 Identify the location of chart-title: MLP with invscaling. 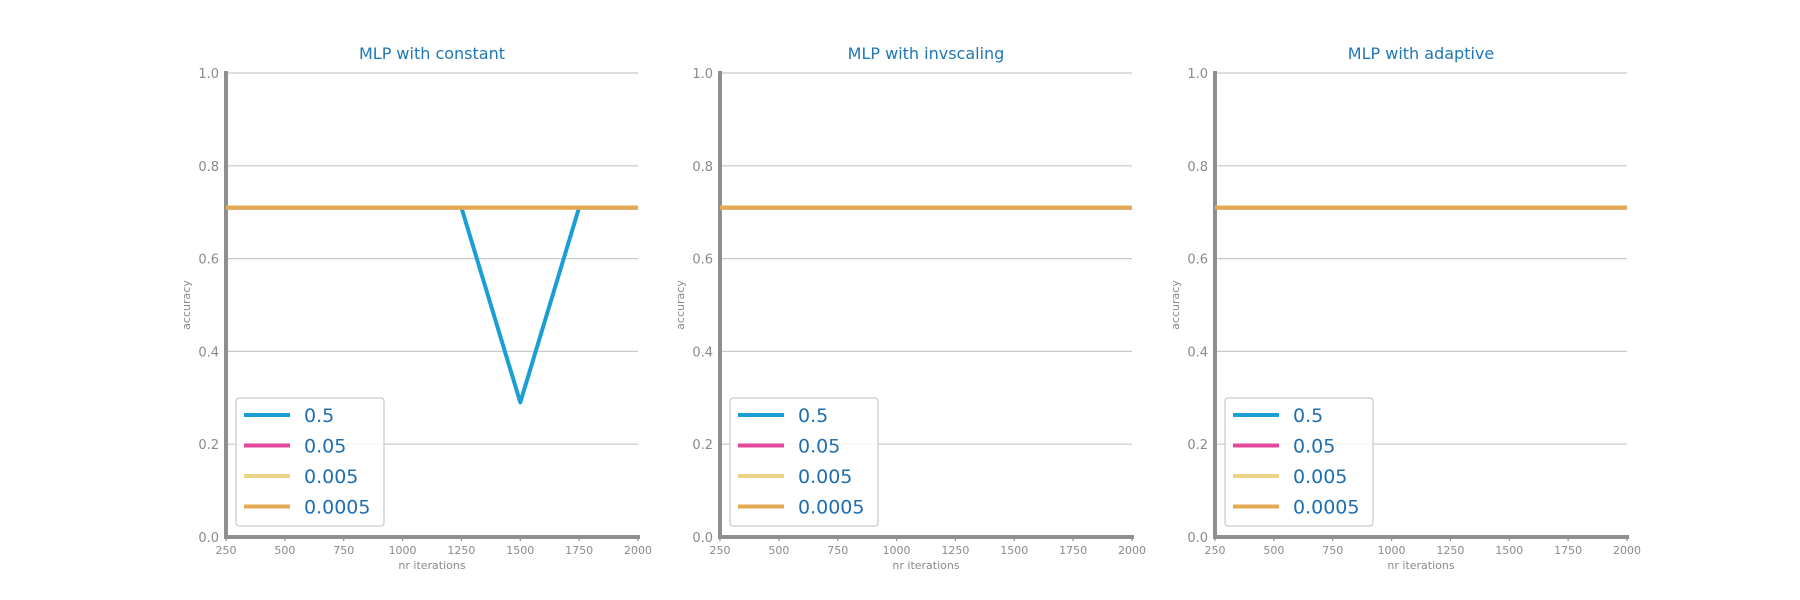
(926, 53).